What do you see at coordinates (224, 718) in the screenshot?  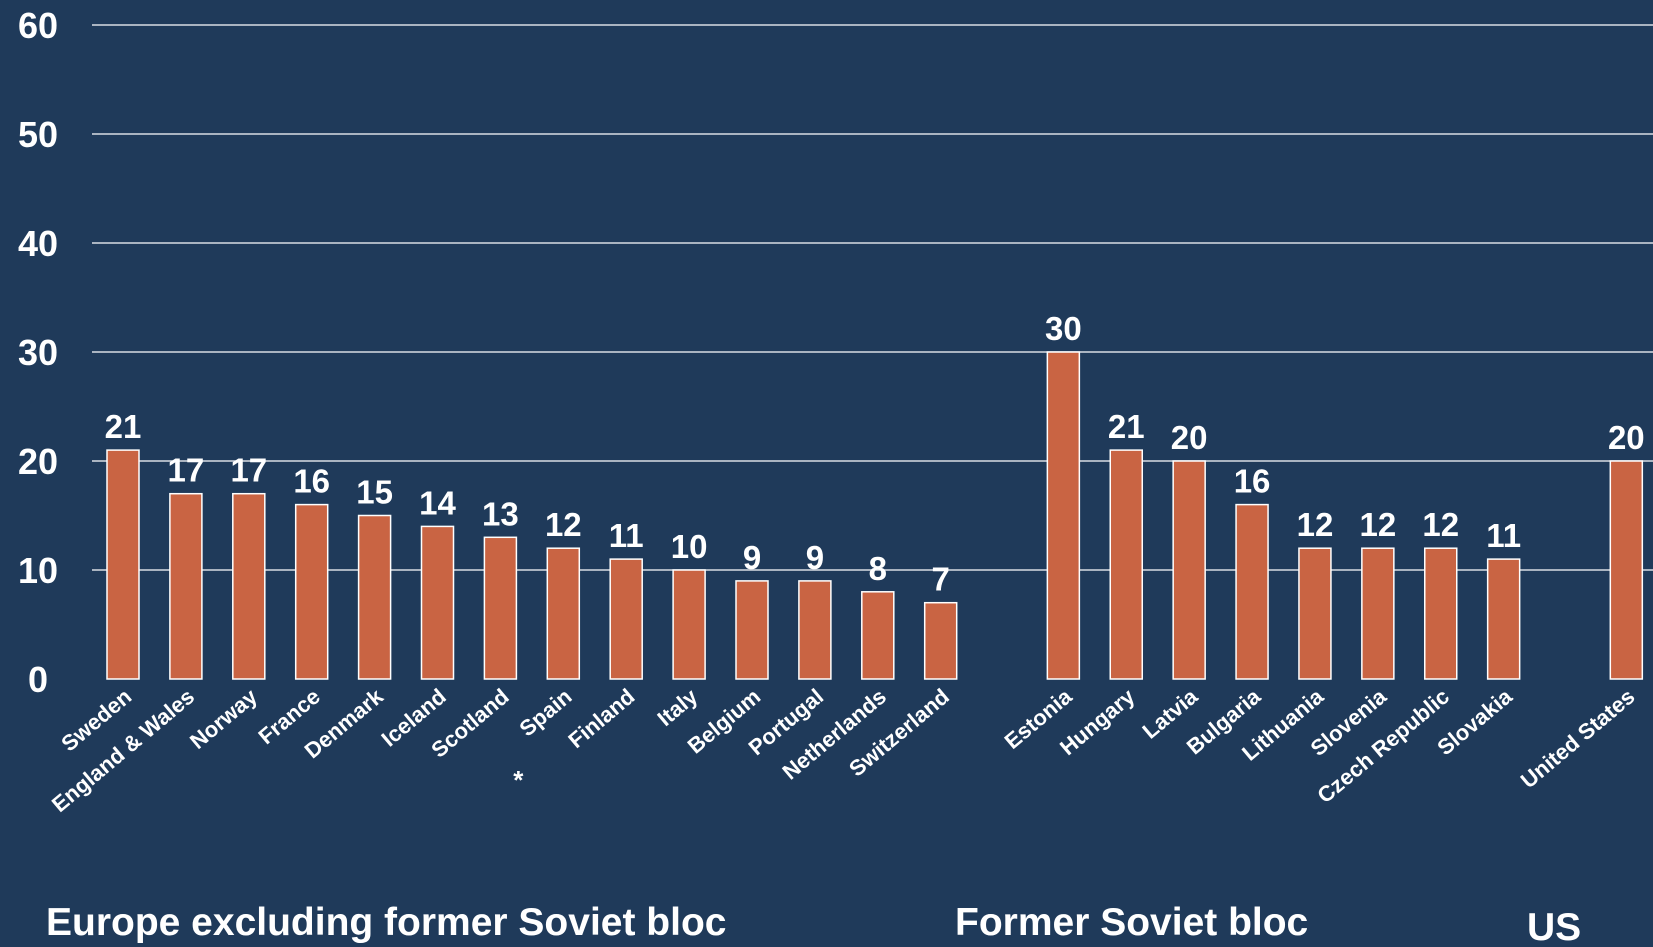 I see `x-tick-label: Norway` at bounding box center [224, 718].